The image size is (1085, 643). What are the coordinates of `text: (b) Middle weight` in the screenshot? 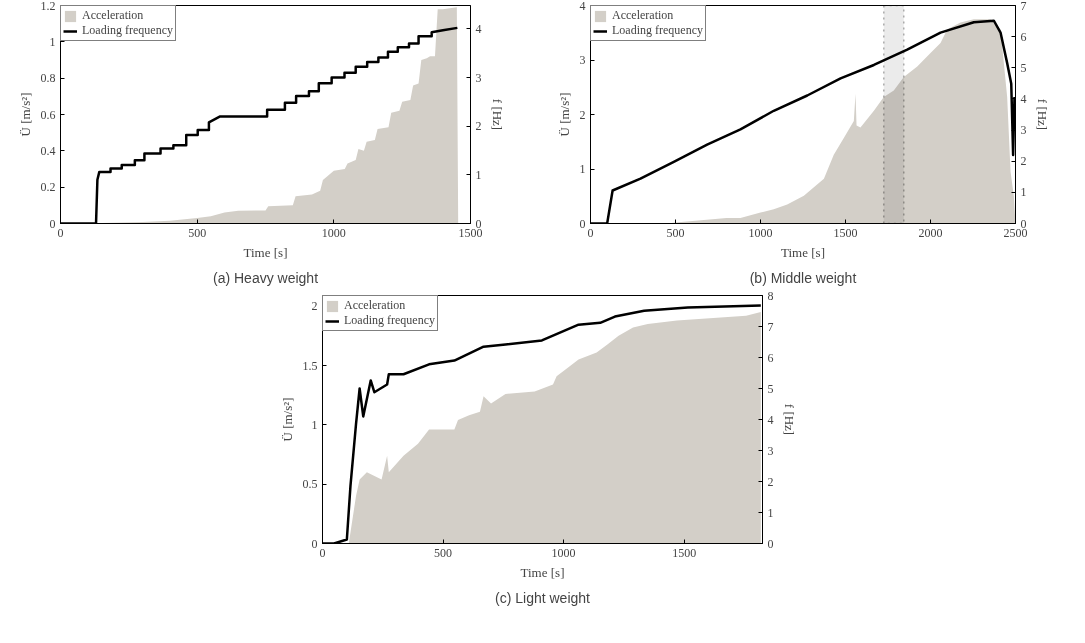 It's located at (803, 277).